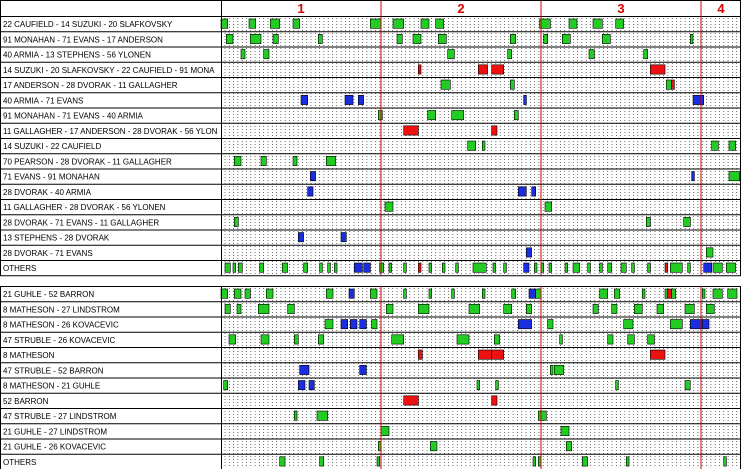  I want to click on row-label: 8 MATHESON - 26 KOVACEVIC, so click(61, 325).